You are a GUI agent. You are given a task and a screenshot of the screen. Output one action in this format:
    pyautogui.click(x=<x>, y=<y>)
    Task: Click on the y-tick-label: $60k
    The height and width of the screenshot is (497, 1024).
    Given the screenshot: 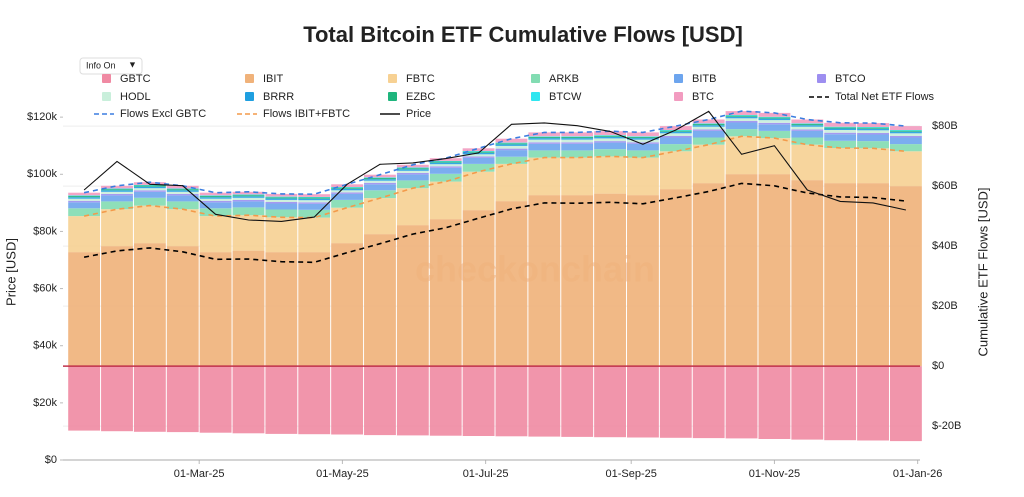 What is the action you would take?
    pyautogui.click(x=45, y=288)
    